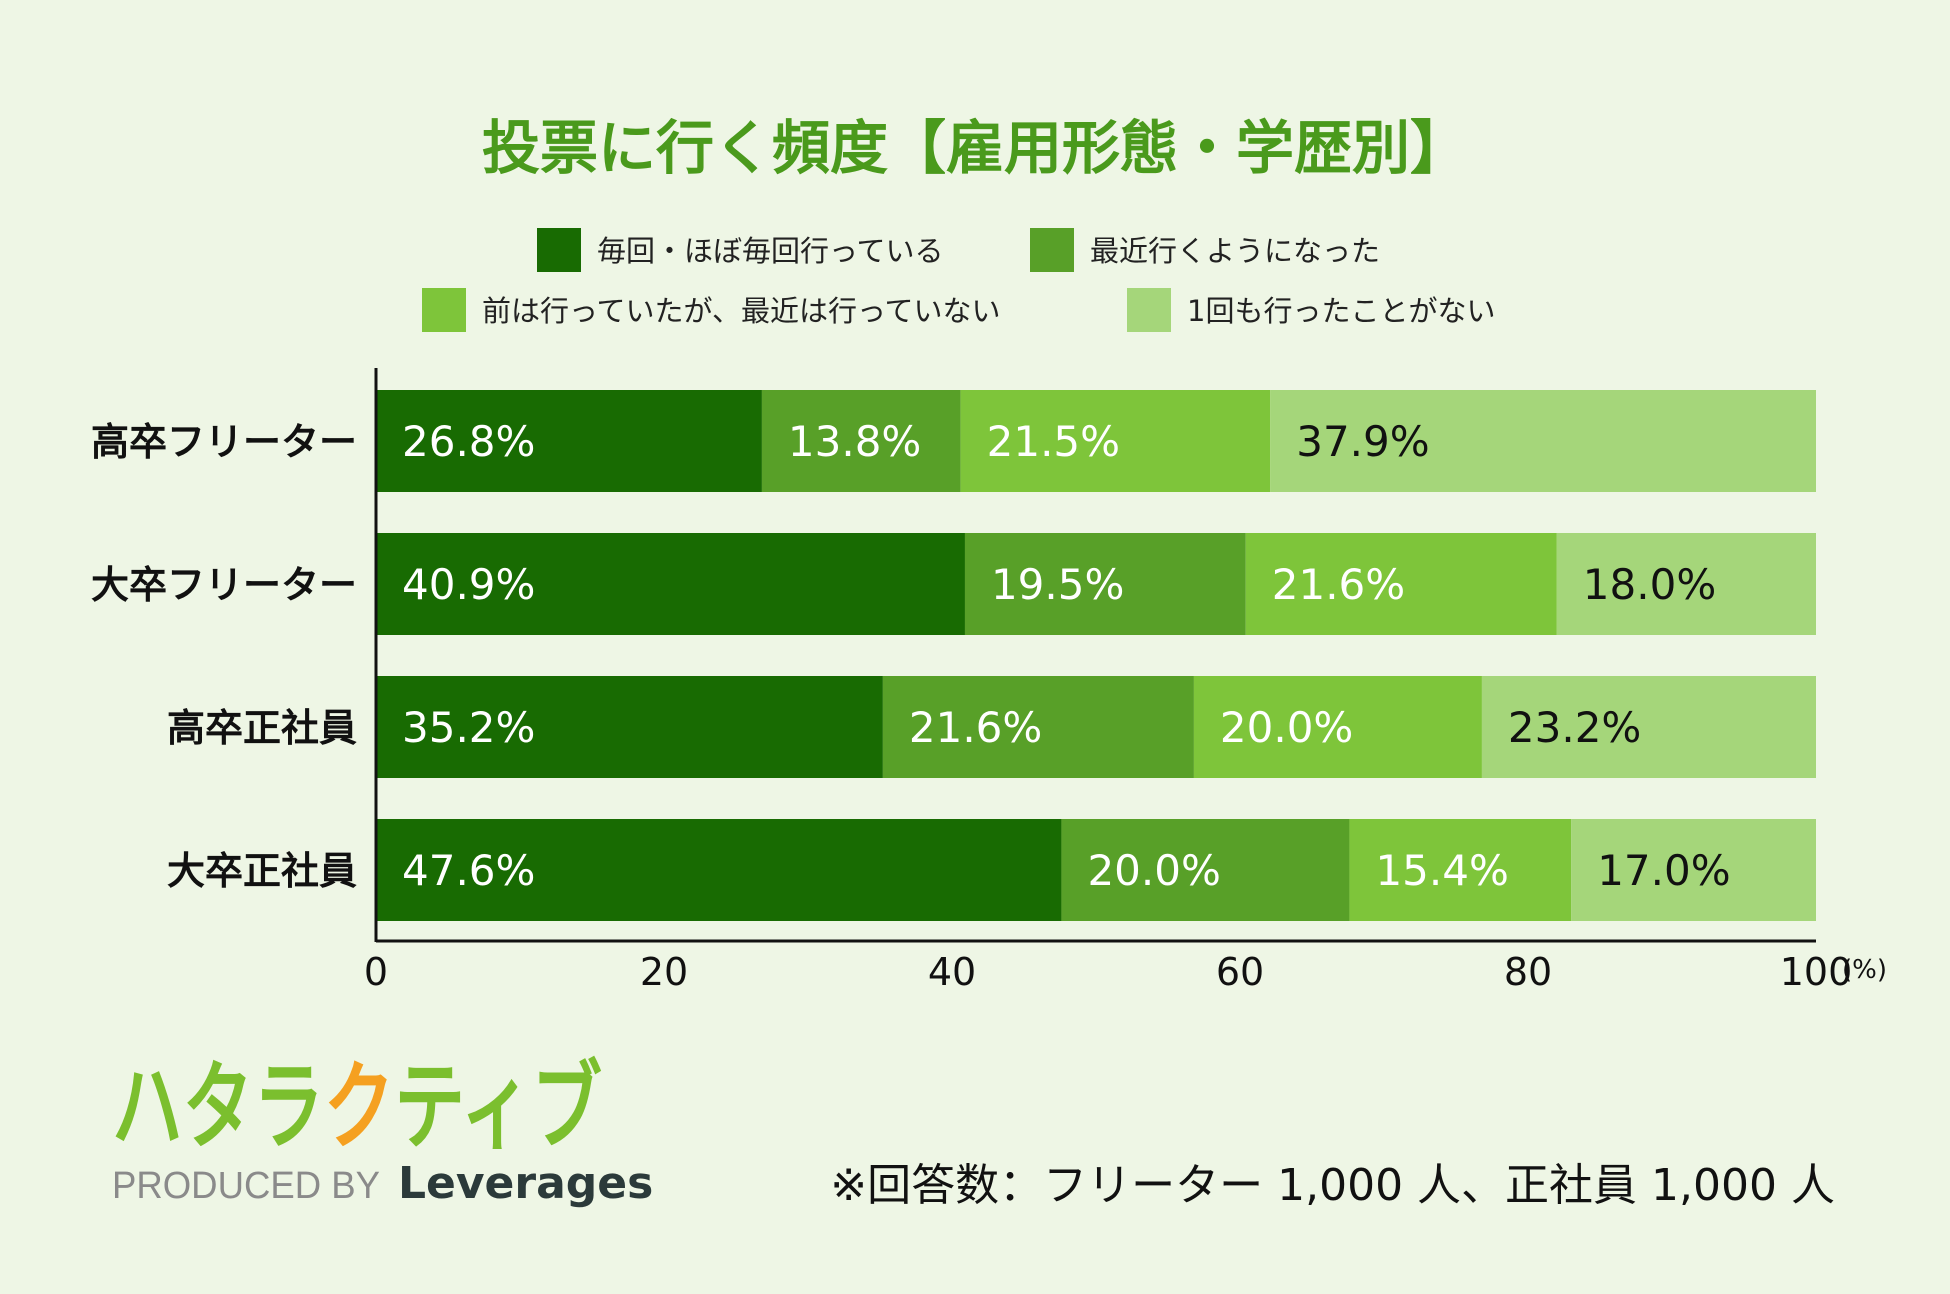 The width and height of the screenshot is (1950, 1294). I want to click on logo-wordmark: ハタラクティブ, so click(357, 1107).